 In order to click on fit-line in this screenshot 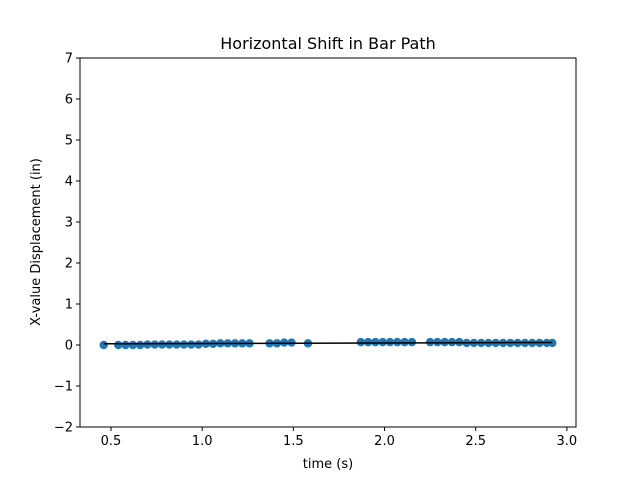, I will do `click(328, 343)`.